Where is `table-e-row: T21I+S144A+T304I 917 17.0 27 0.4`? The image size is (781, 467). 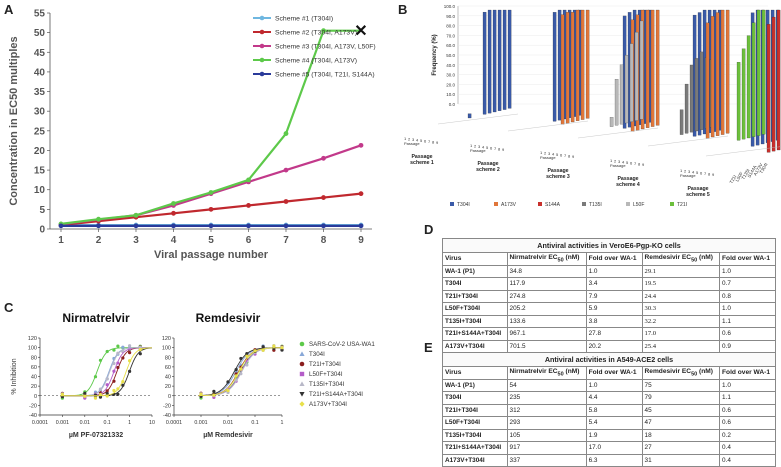 table-e-row: T21I+S144A+T304I 917 17.0 27 0.4 is located at coordinates (609, 448).